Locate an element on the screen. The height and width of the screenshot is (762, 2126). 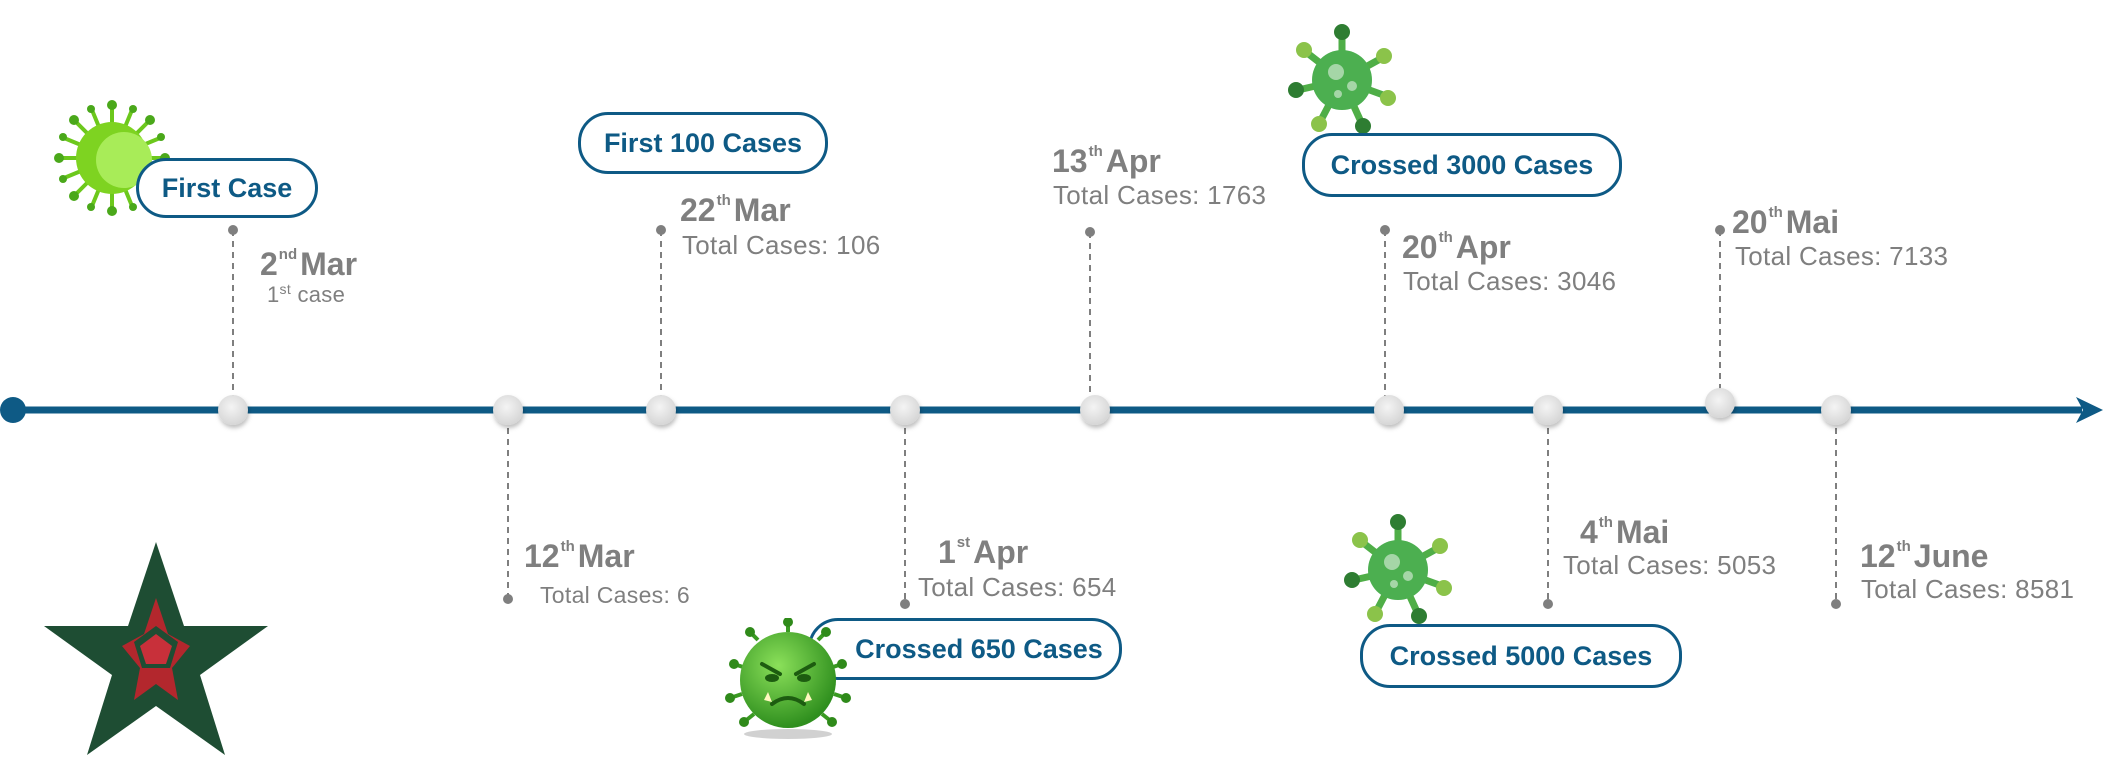
milestone-first-100: First 100 Cases is located at coordinates (703, 143).